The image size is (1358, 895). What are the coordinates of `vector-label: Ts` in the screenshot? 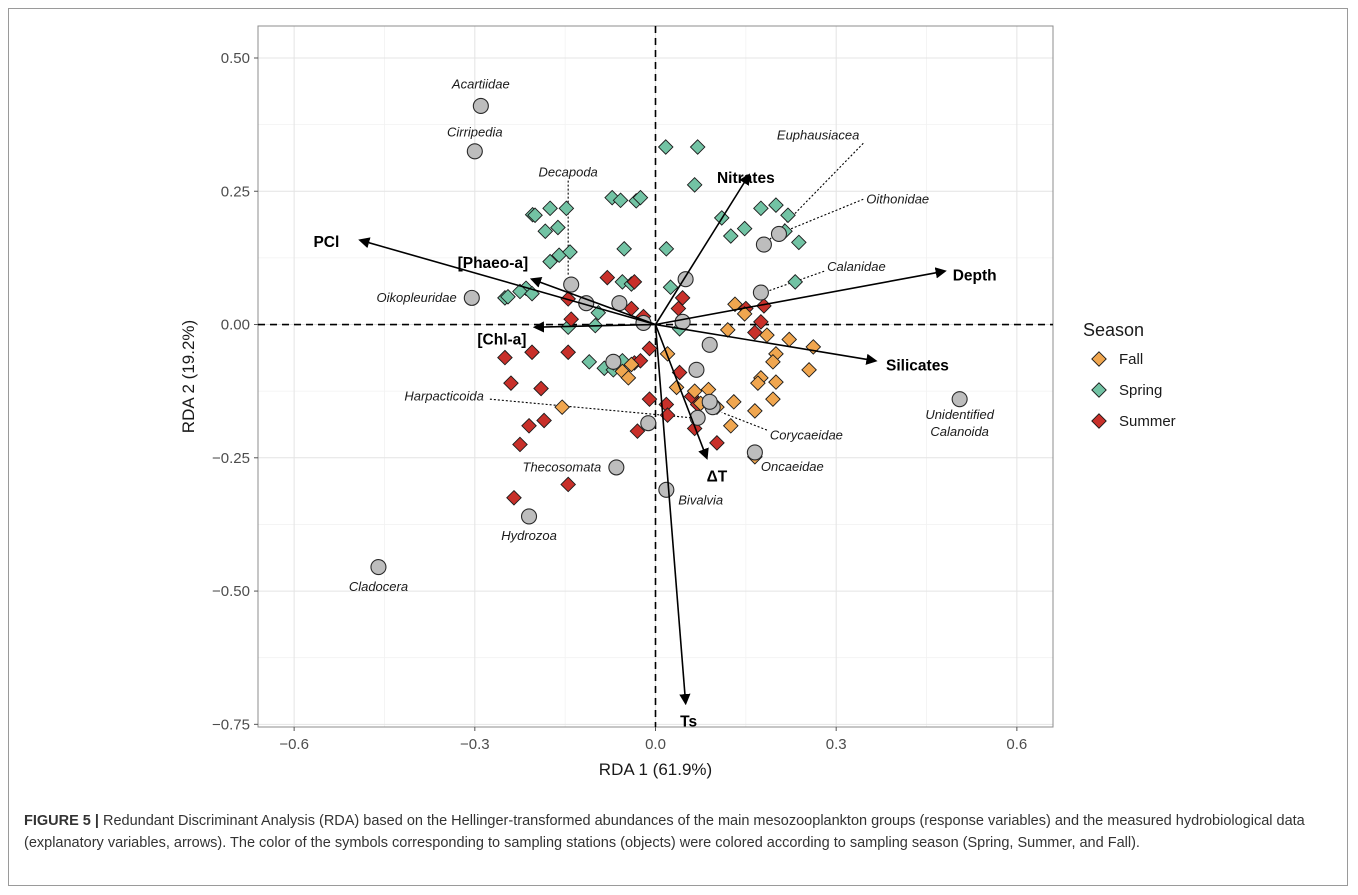 It's located at (688, 722).